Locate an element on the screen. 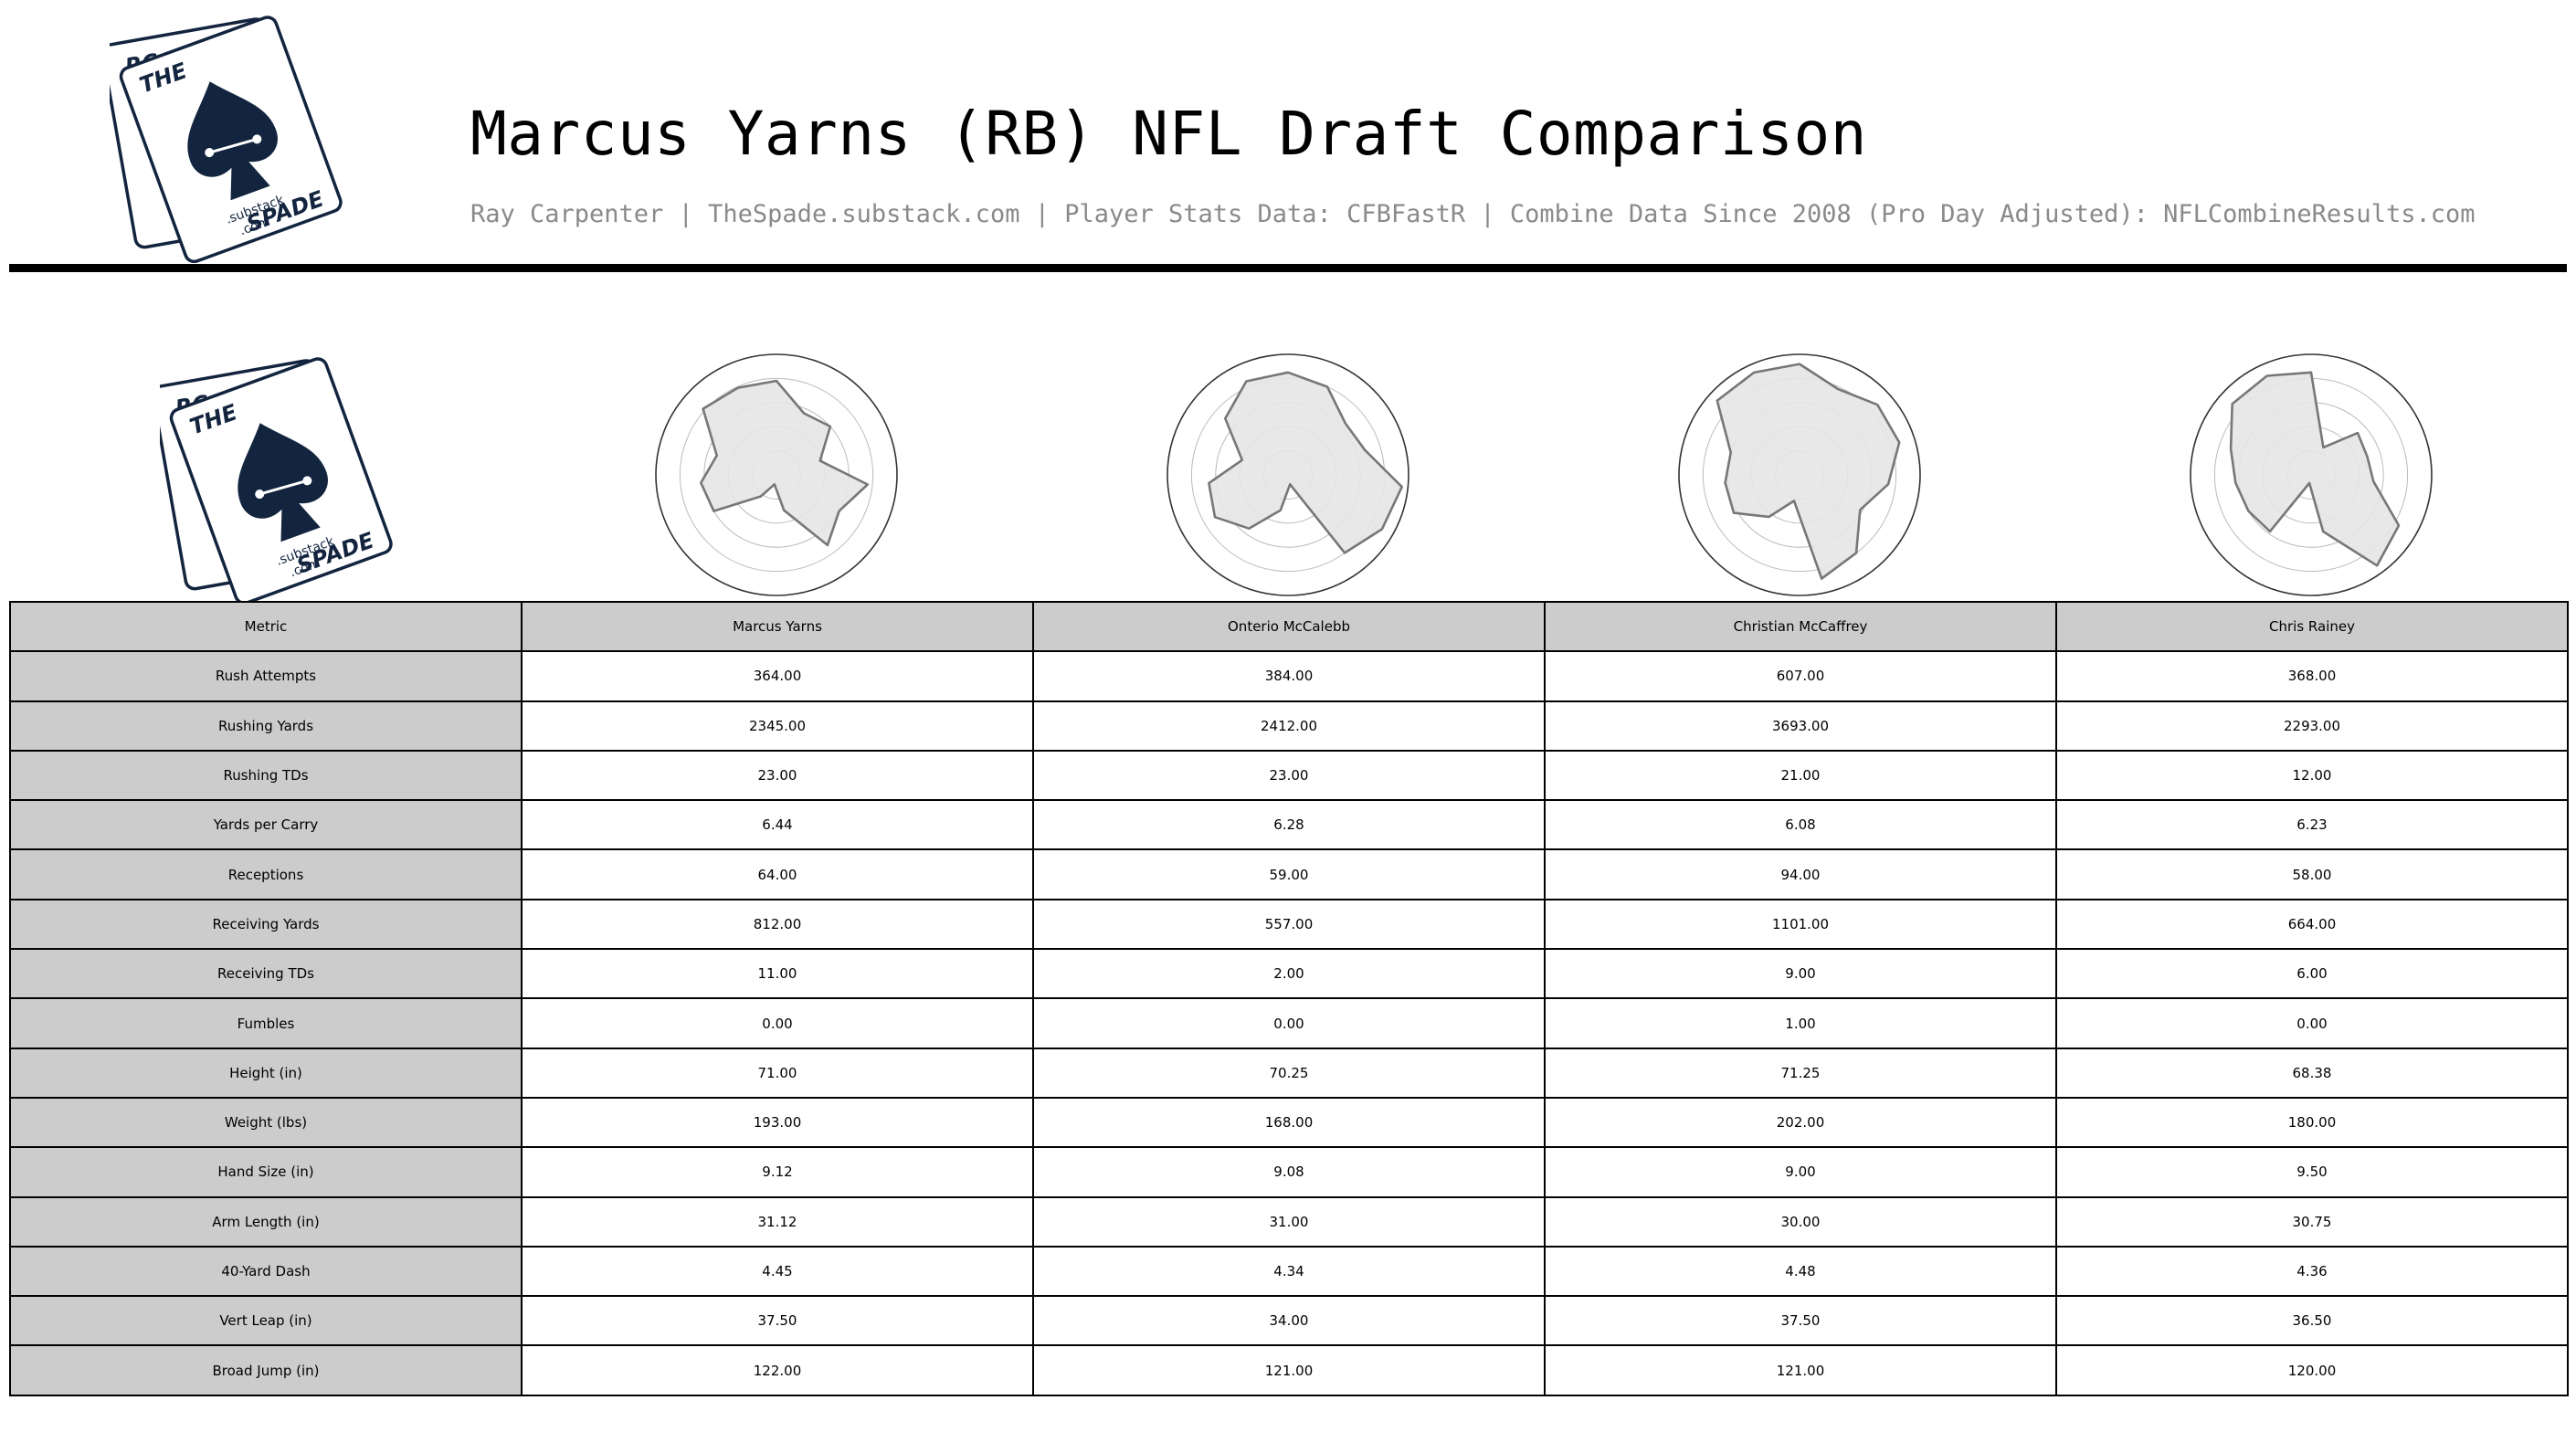 The height and width of the screenshot is (1432, 2576). table-cell: 37.50 is located at coordinates (777, 1321).